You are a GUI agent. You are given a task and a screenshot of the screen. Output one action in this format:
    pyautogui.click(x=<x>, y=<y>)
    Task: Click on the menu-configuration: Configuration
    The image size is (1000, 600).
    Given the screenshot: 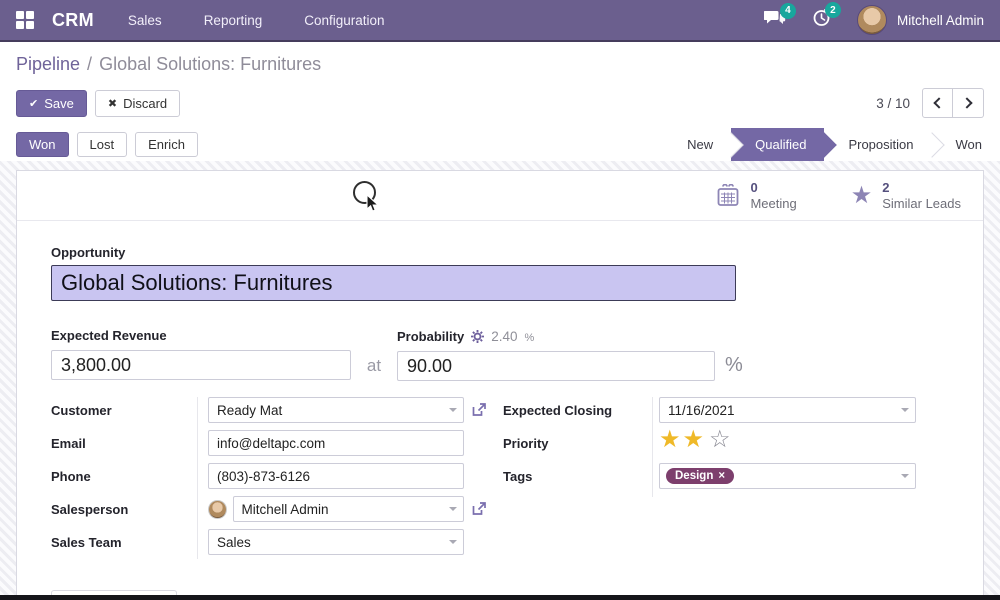 What is the action you would take?
    pyautogui.click(x=344, y=20)
    